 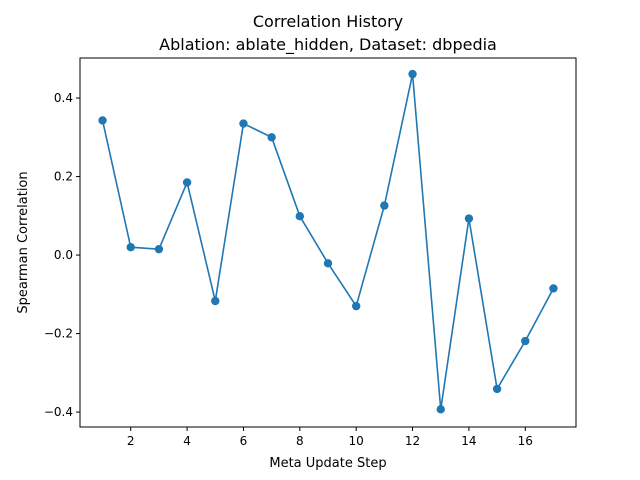 I want to click on x-tick-label: 14, so click(x=468, y=441).